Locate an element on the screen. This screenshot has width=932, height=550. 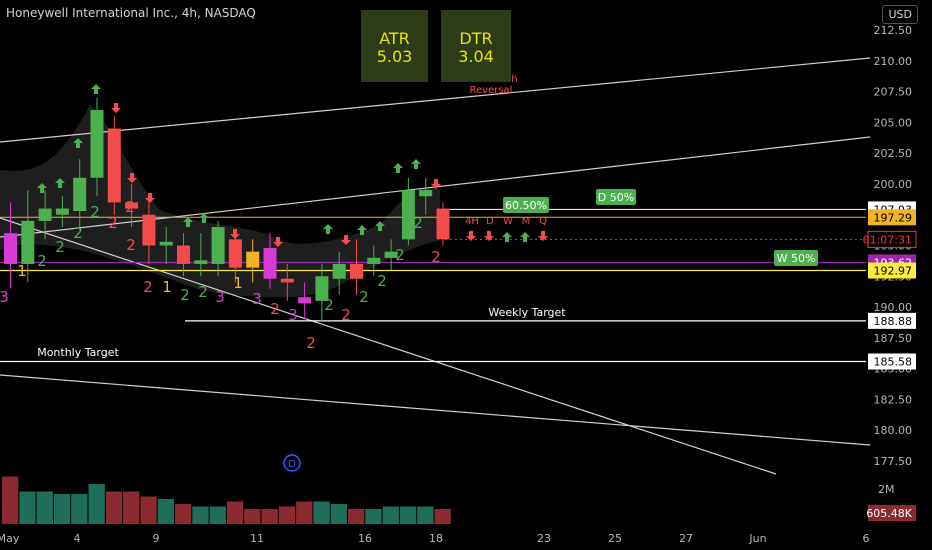
price-label: 01:07:31 is located at coordinates (887, 239).